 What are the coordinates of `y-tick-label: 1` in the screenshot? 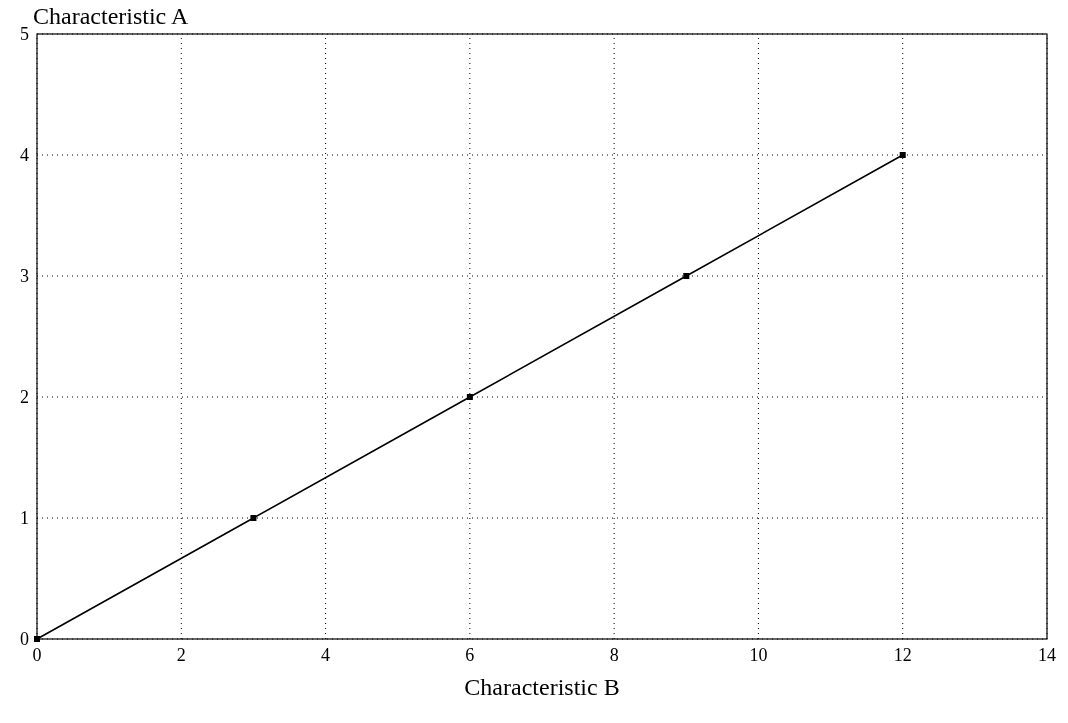 It's located at (24, 518).